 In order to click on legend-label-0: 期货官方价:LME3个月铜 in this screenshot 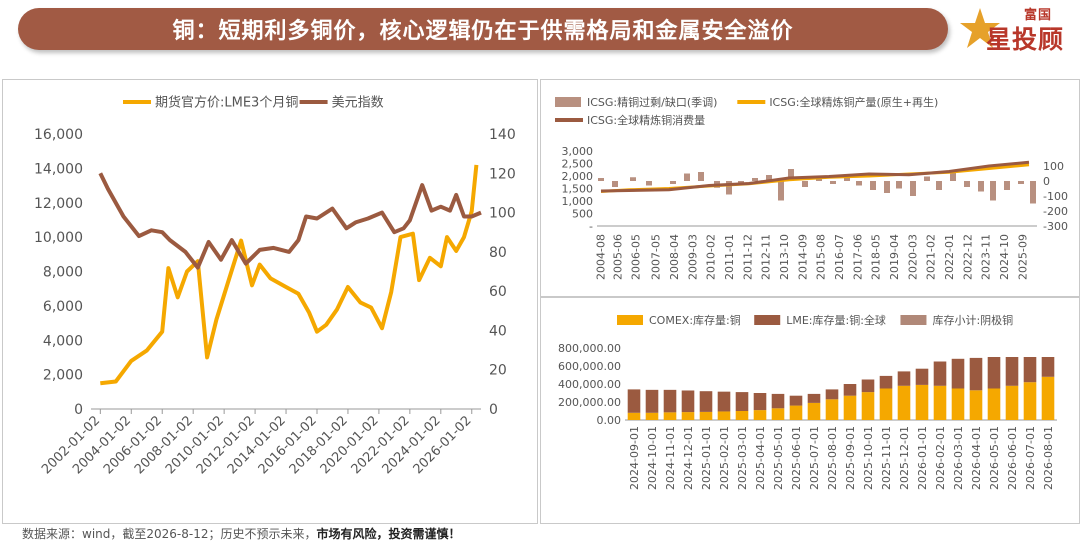, I will do `click(226, 103)`.